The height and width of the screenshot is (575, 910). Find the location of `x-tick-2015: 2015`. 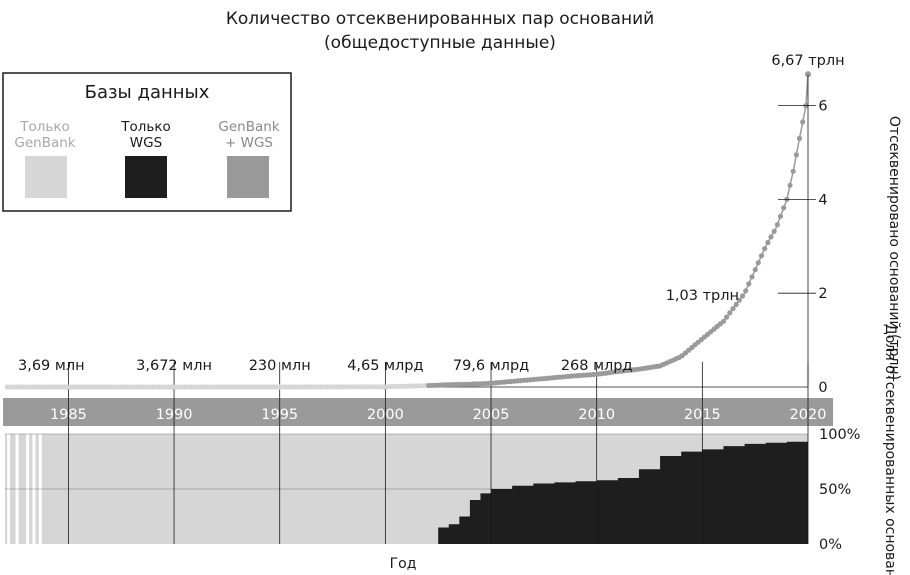

x-tick-2015: 2015 is located at coordinates (702, 415).